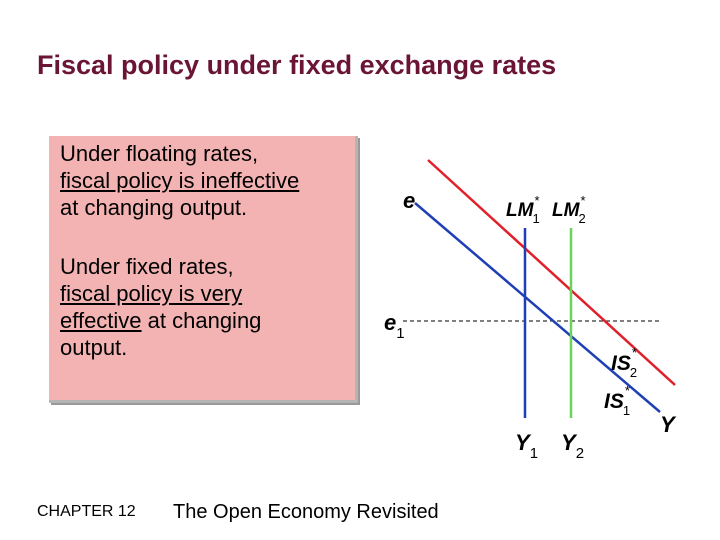 The height and width of the screenshot is (540, 720). Describe the element at coordinates (409, 200) in the screenshot. I see `y-axis-label: e` at that location.